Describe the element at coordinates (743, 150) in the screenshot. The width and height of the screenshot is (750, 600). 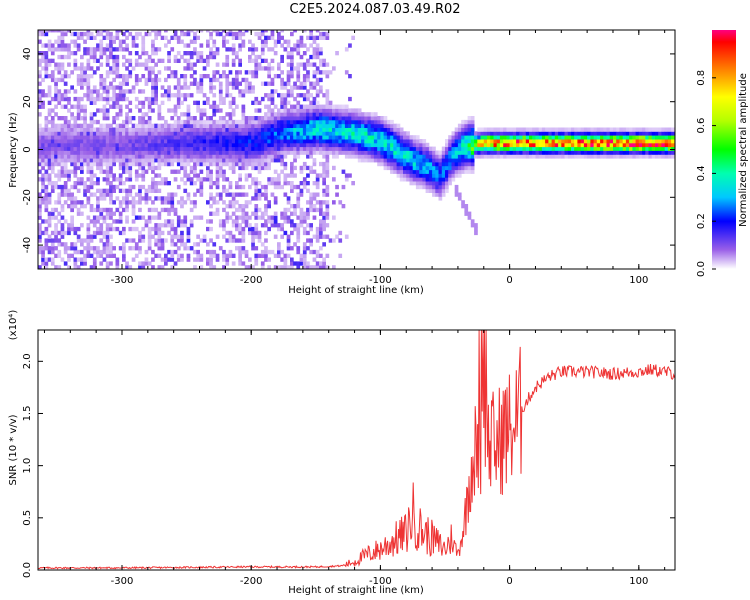
I see `colorbar-label: Normalized spectral amplitude` at that location.